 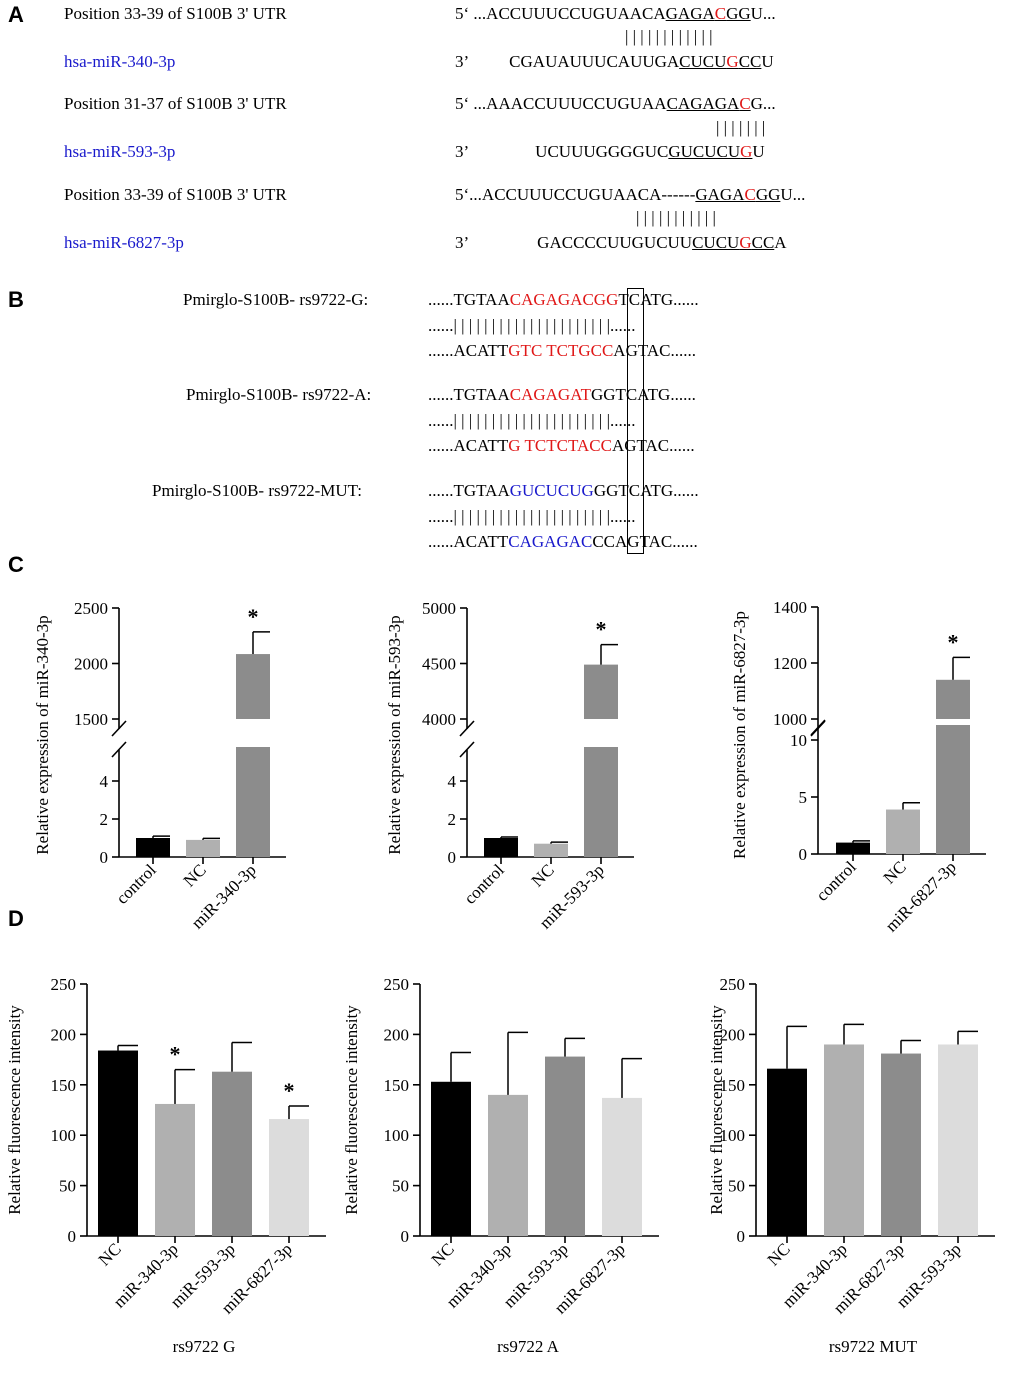 What do you see at coordinates (803, 797) in the screenshot?
I see `y-tick-label: 5` at bounding box center [803, 797].